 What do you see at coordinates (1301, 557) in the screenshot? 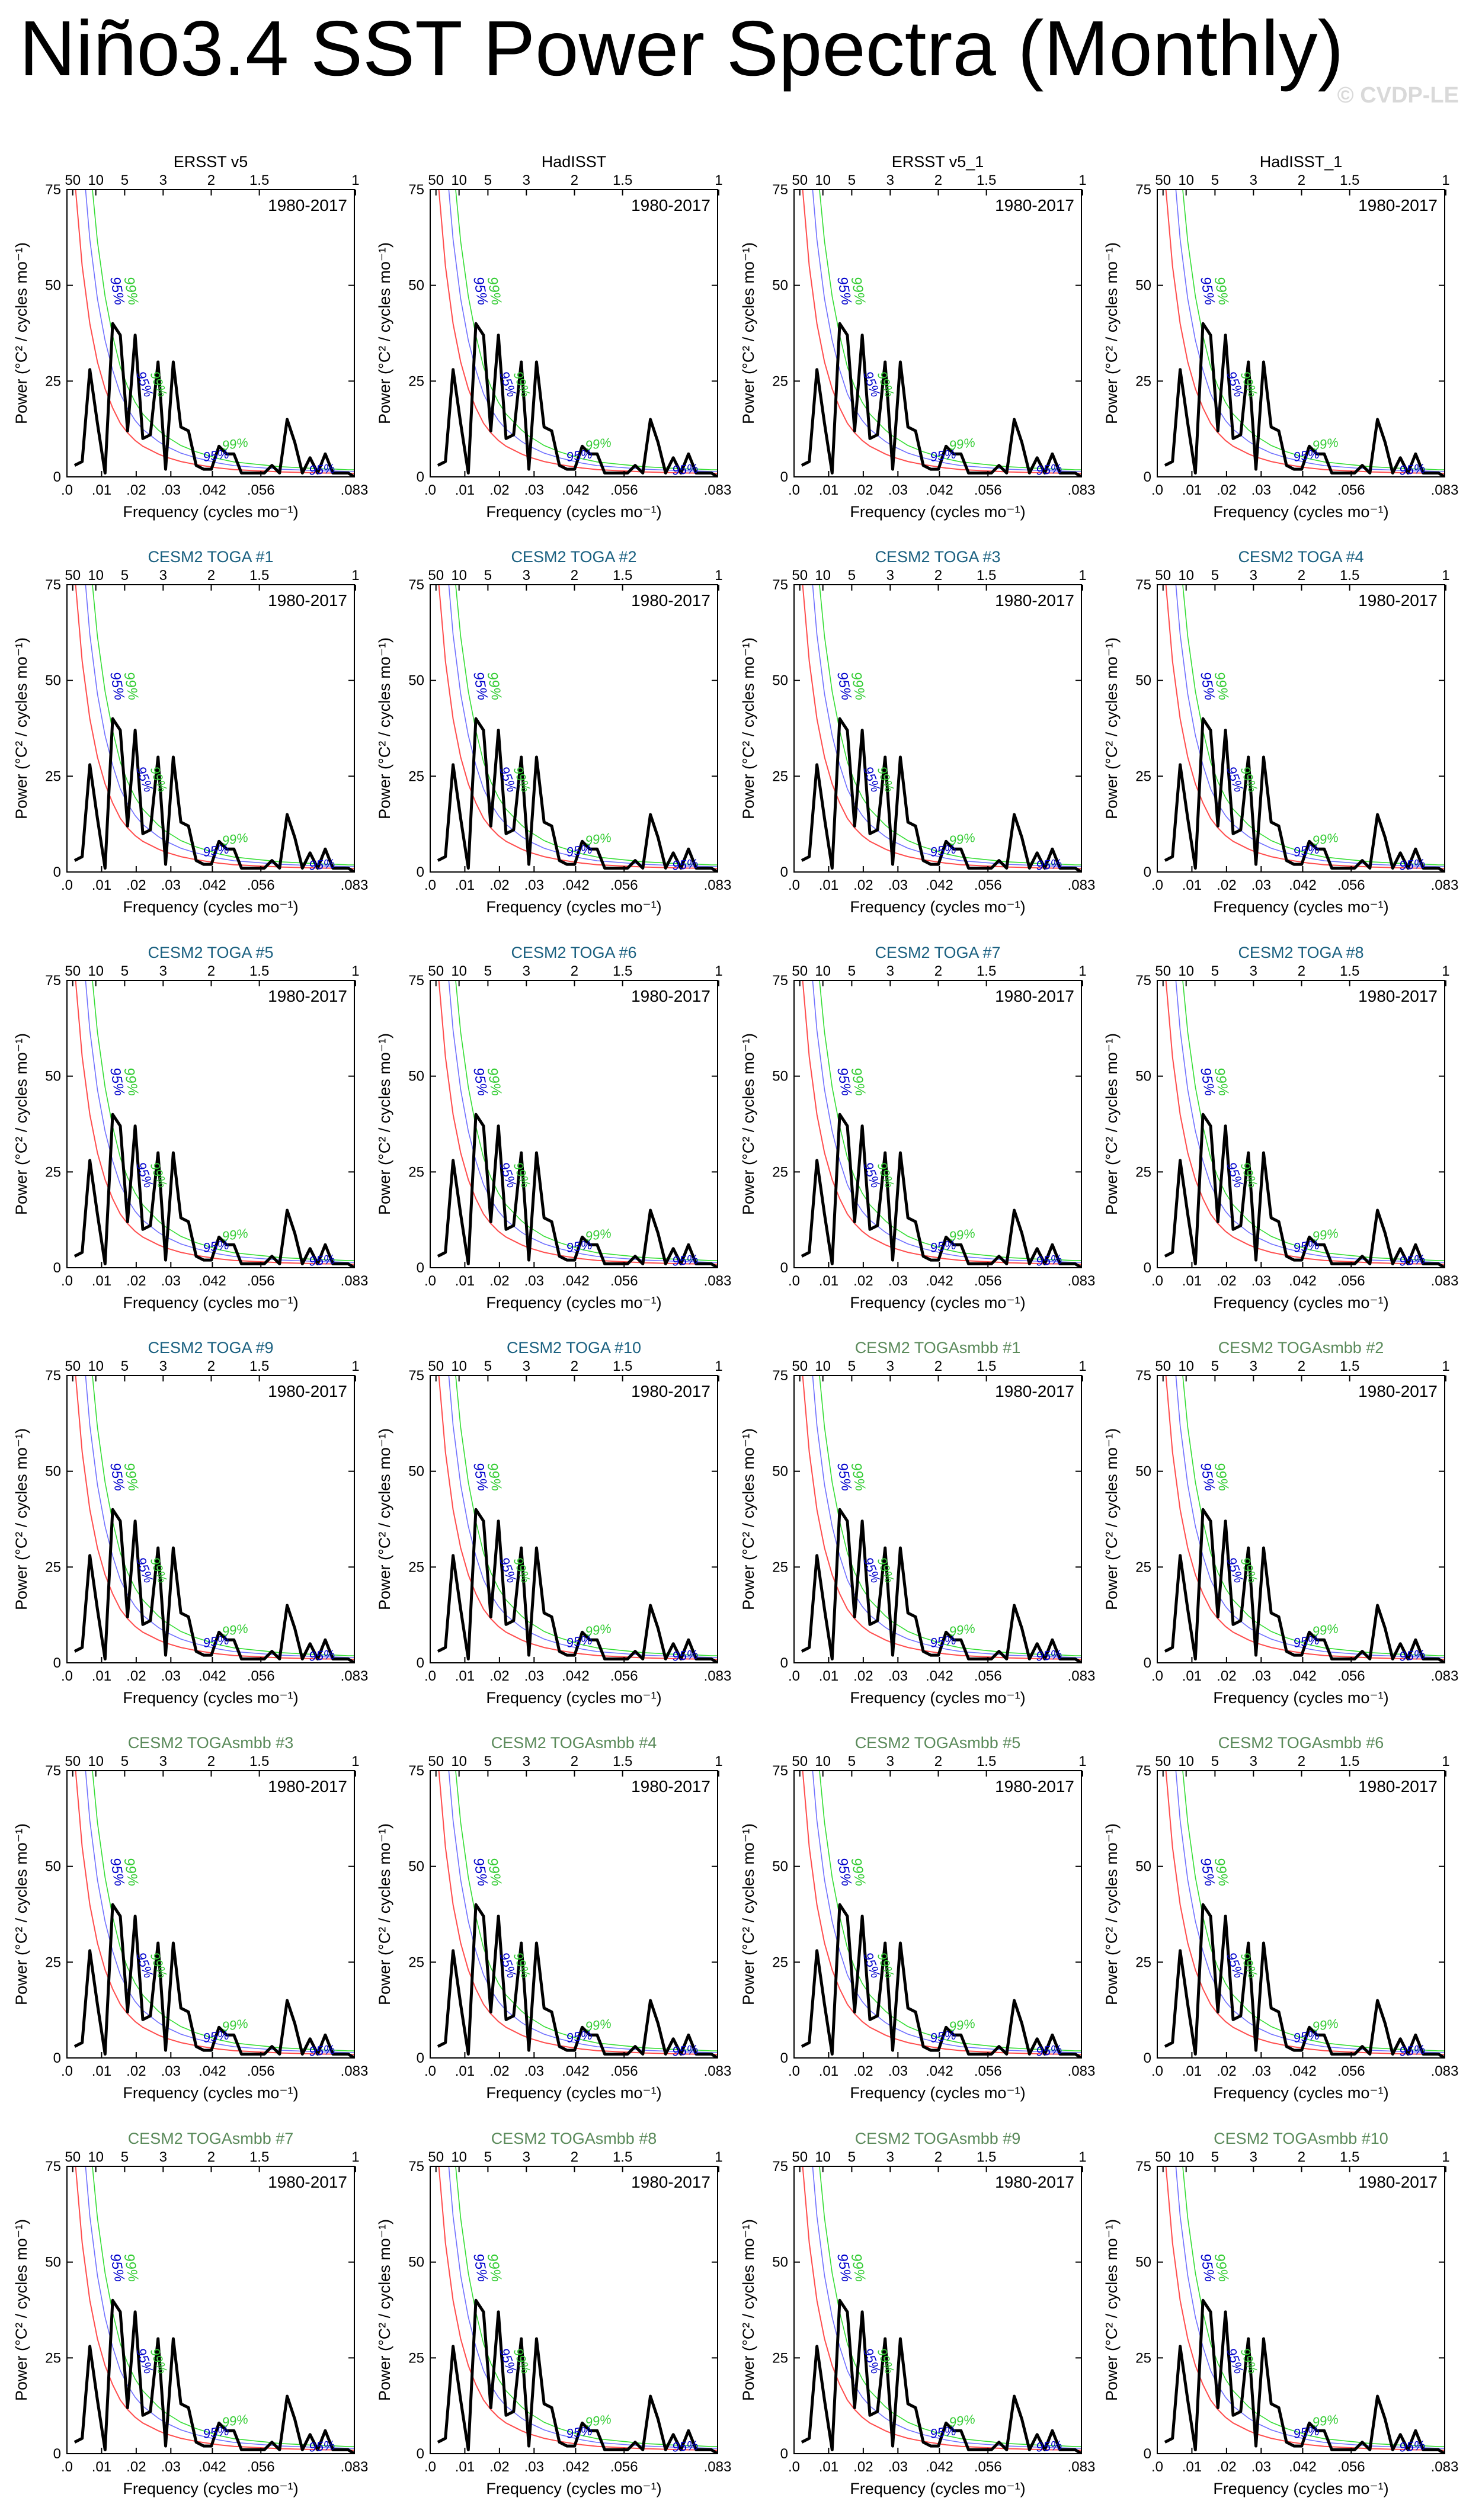
I see `panel-title: CESM2 TOGA #4` at bounding box center [1301, 557].